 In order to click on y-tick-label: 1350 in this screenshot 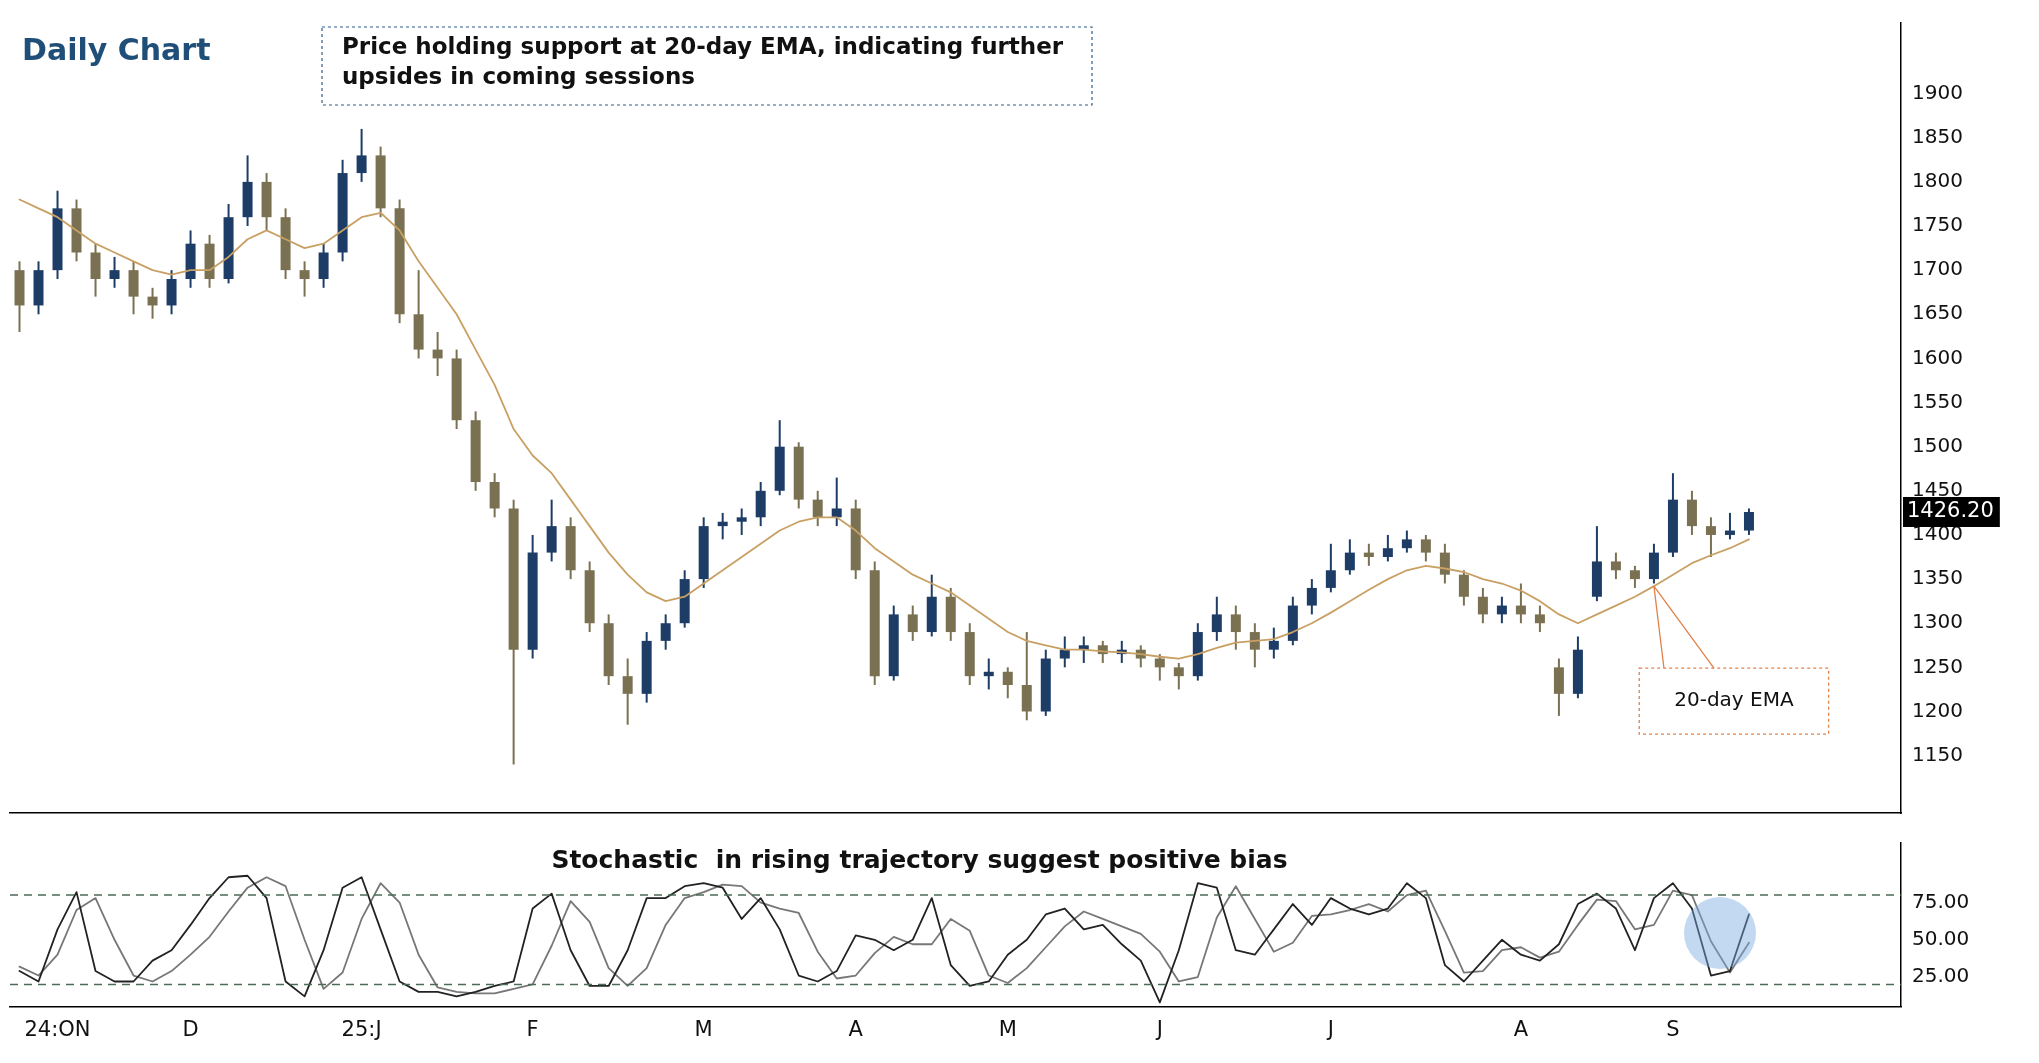, I will do `click(1937, 577)`.